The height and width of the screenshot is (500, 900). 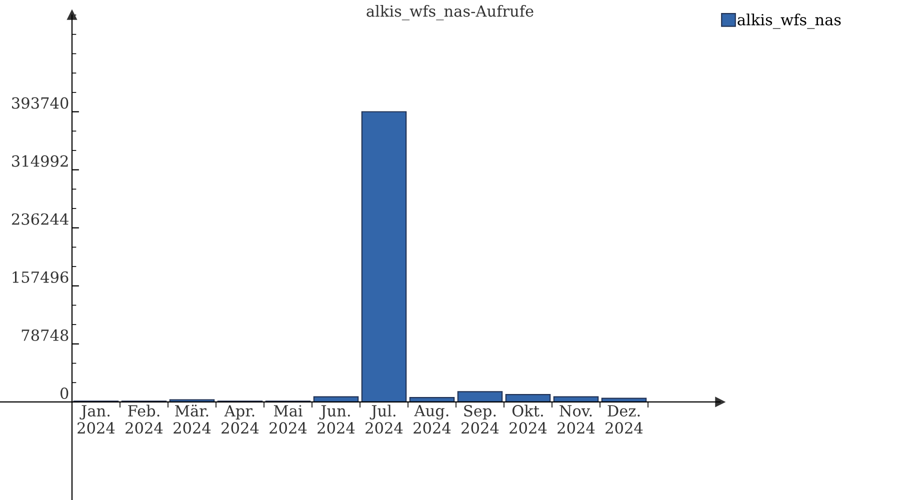 I want to click on x-tick-label: Jul. 2024, so click(x=384, y=419).